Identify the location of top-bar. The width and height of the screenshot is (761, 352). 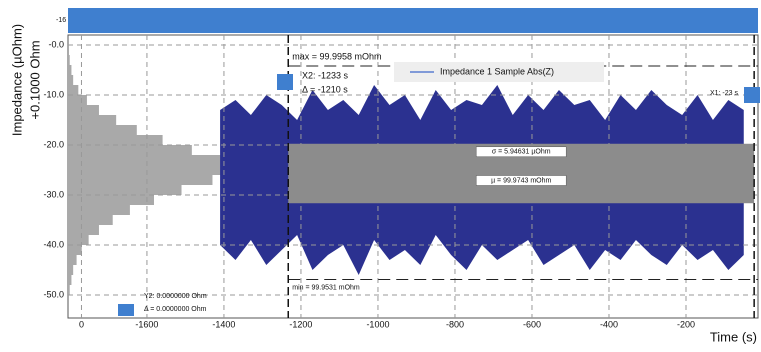
(413, 20).